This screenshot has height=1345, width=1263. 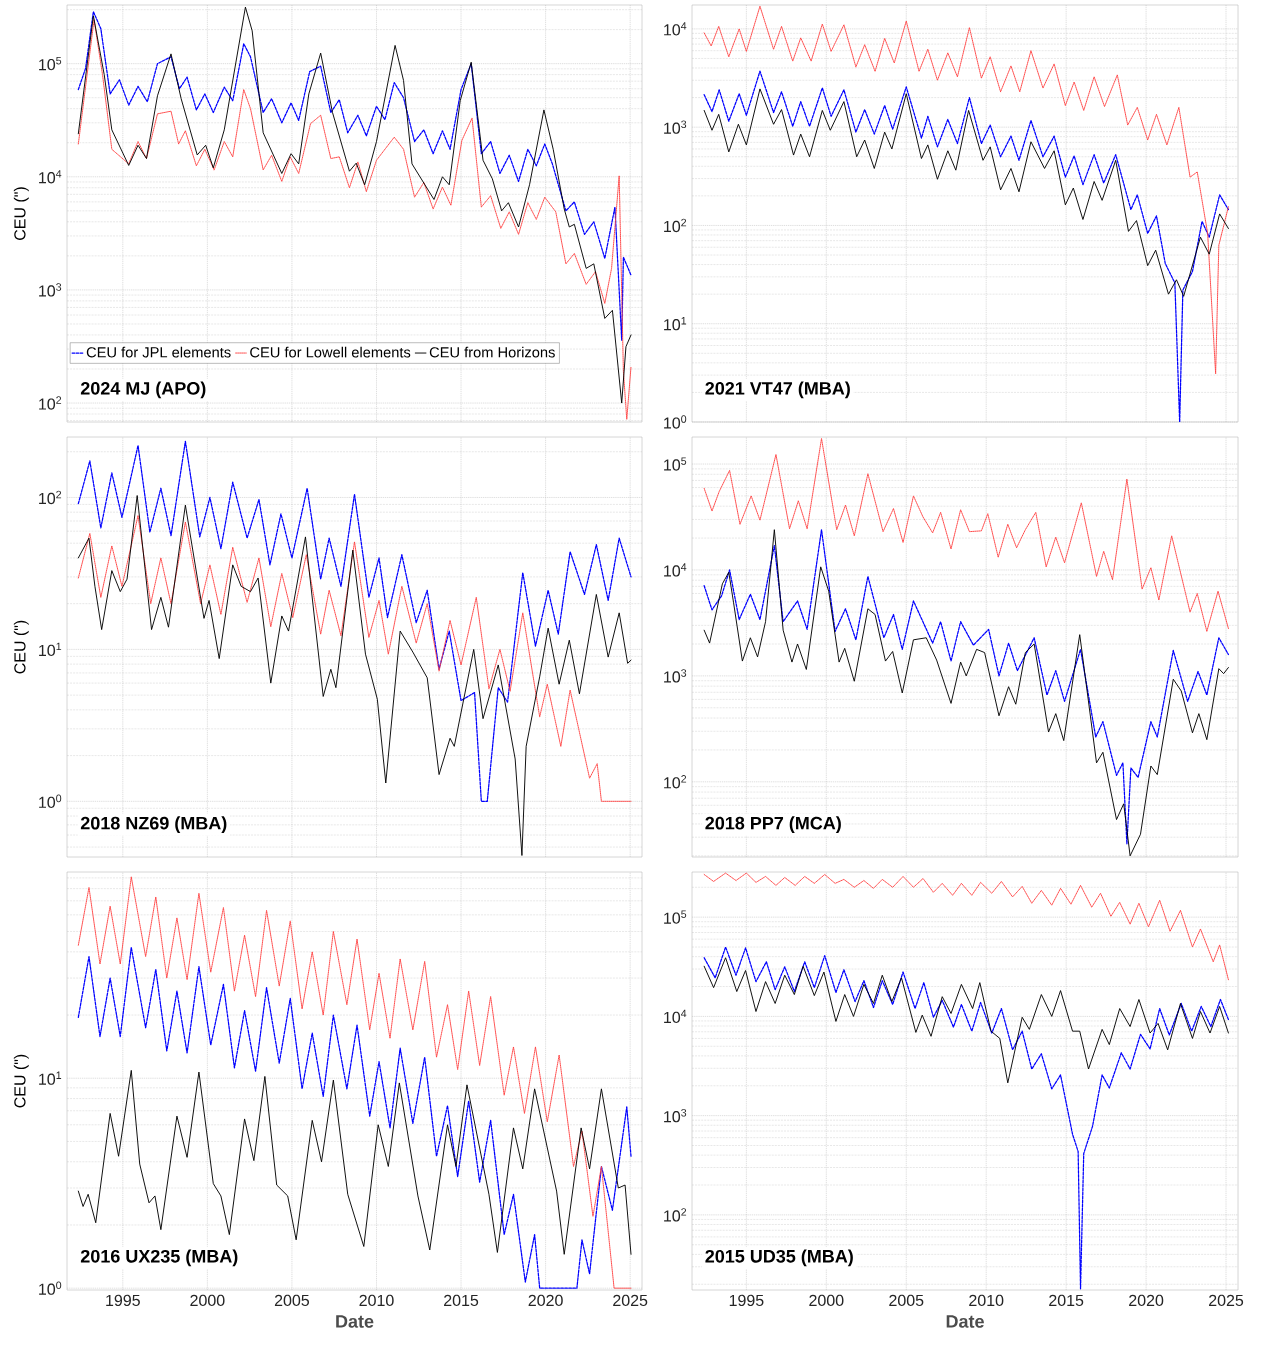 I want to click on text: 2016 UX235 (MBA), so click(x=159, y=1258).